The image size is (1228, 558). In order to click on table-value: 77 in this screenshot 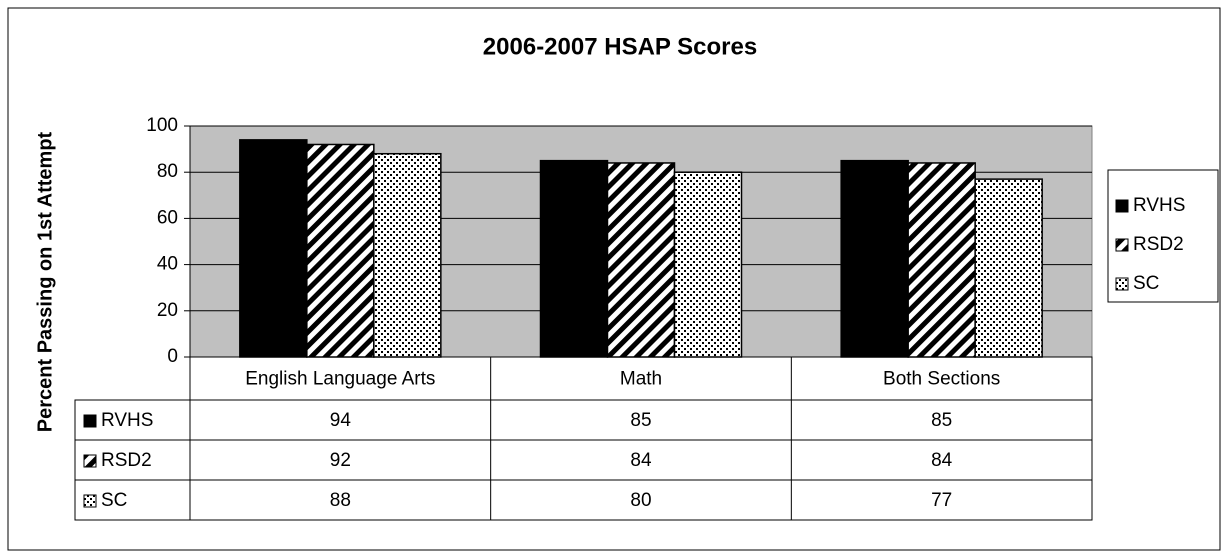, I will do `click(941, 500)`.